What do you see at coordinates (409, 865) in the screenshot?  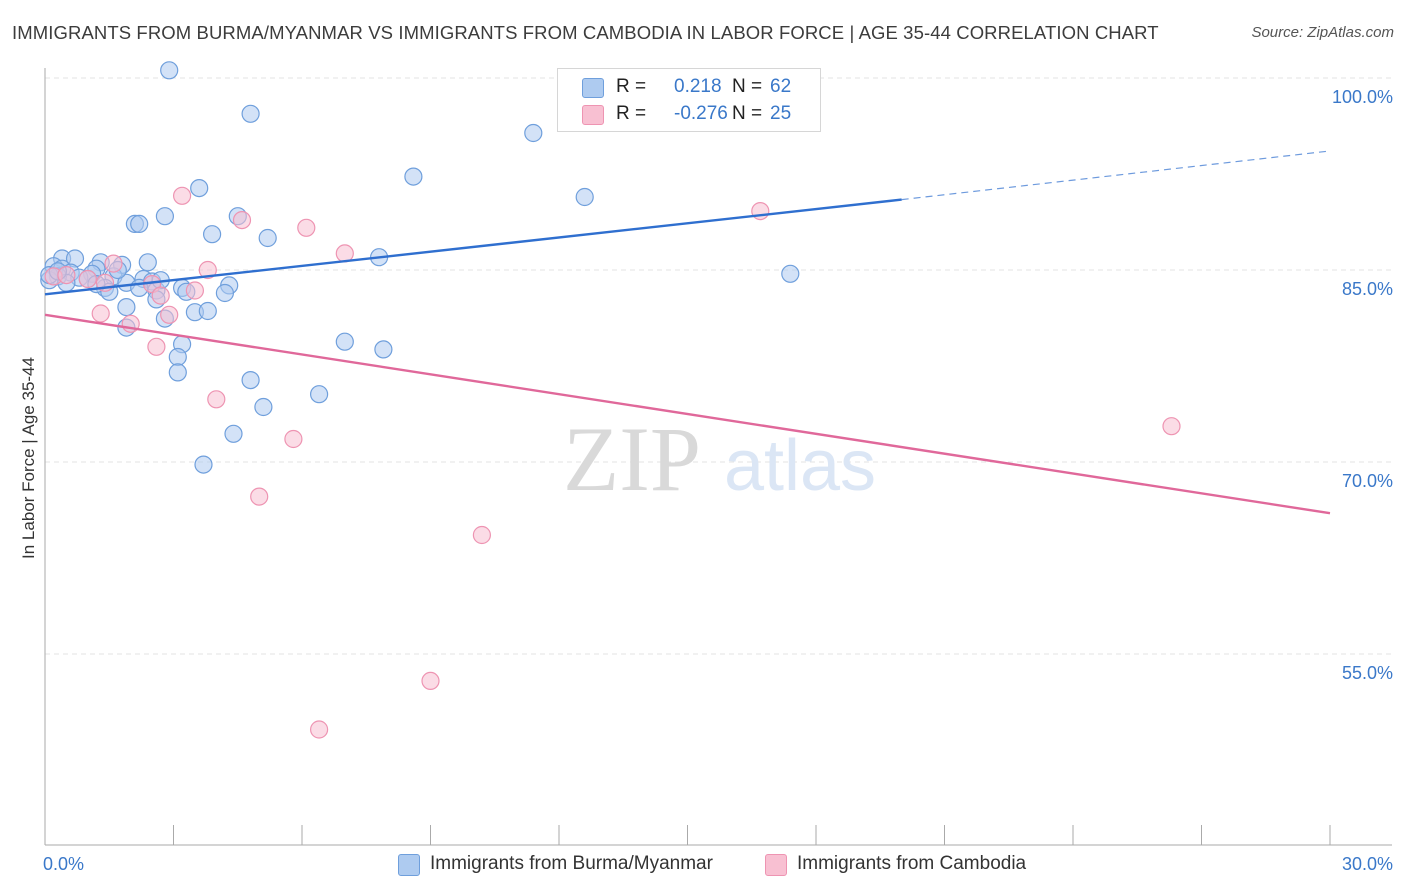 I see `bottom-legend-swatch-burma` at bounding box center [409, 865].